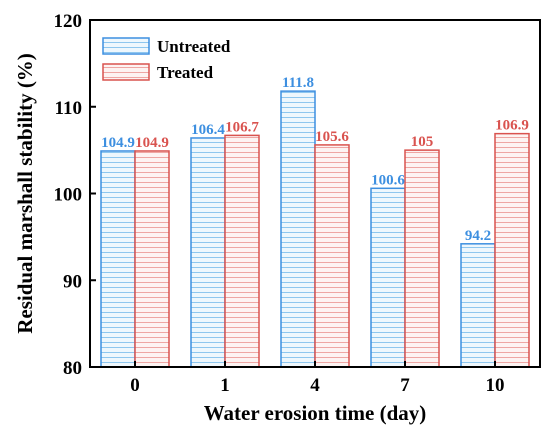  I want to click on x-tick-label-10: 10, so click(495, 385).